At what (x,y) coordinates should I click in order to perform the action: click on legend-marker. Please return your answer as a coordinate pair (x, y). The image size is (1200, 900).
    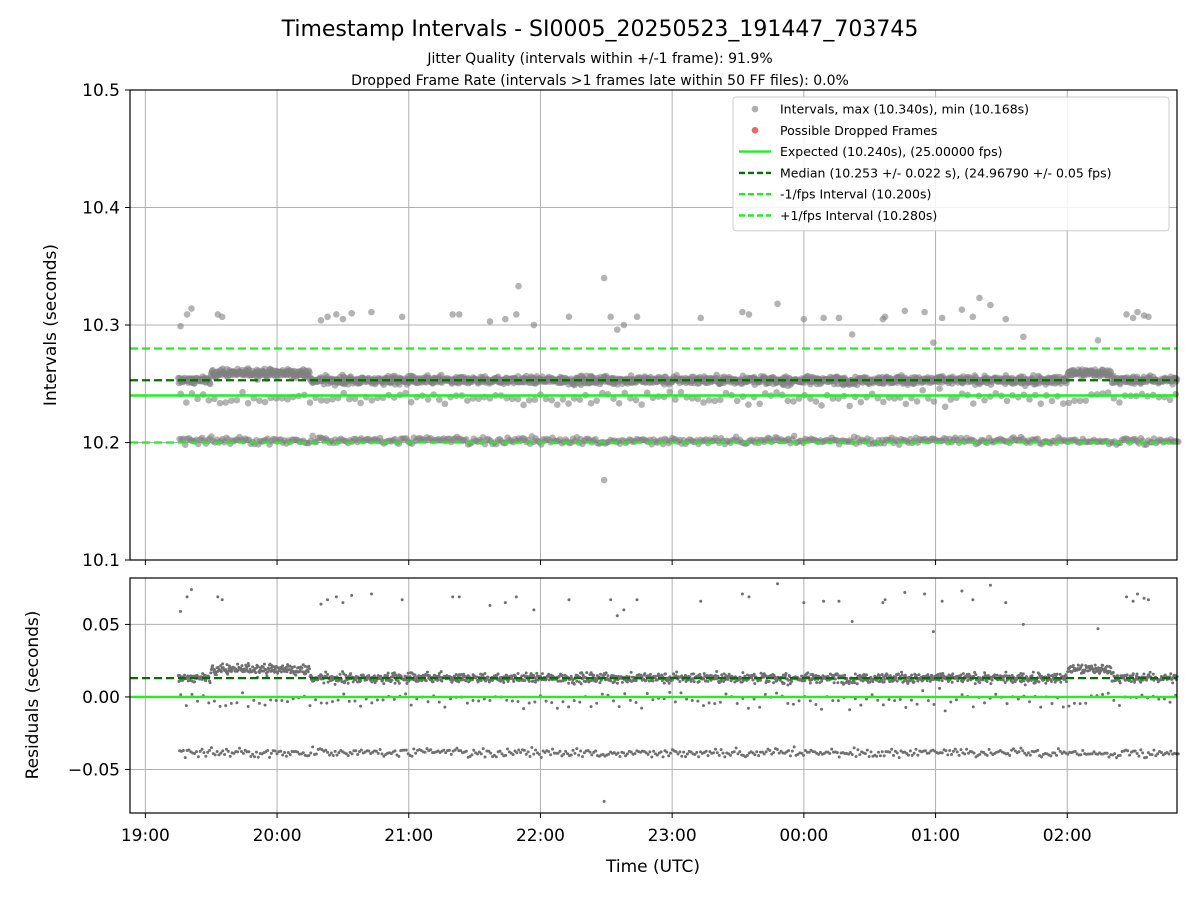
    Looking at the image, I should click on (755, 130).